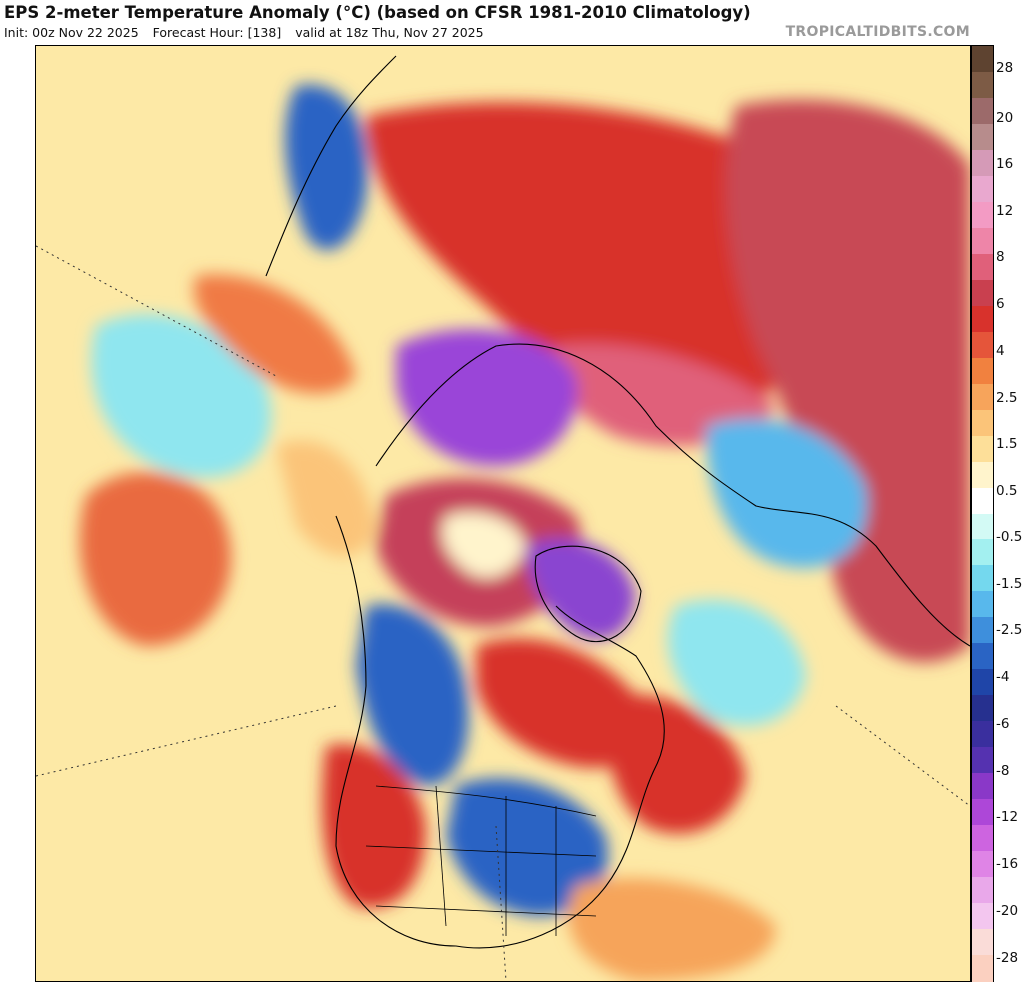  What do you see at coordinates (1005, 163) in the screenshot?
I see `colorbar-label: 16` at bounding box center [1005, 163].